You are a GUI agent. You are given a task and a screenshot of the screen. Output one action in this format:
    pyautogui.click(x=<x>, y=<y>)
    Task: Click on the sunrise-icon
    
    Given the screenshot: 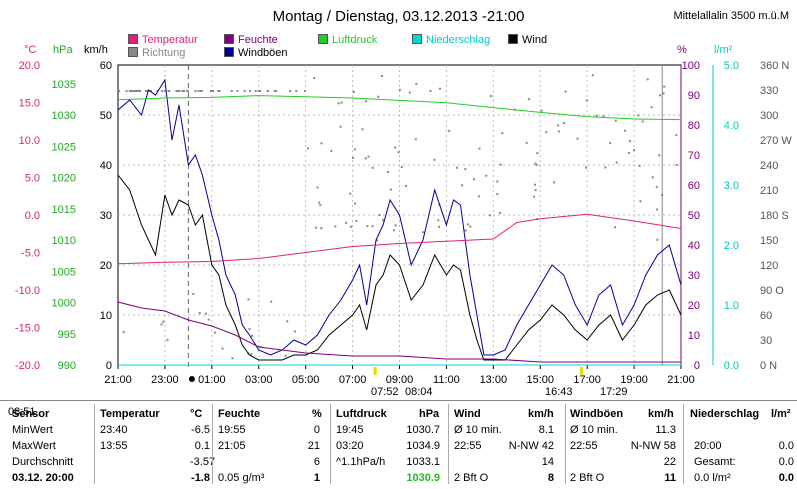 What is the action you would take?
    pyautogui.click(x=375, y=371)
    